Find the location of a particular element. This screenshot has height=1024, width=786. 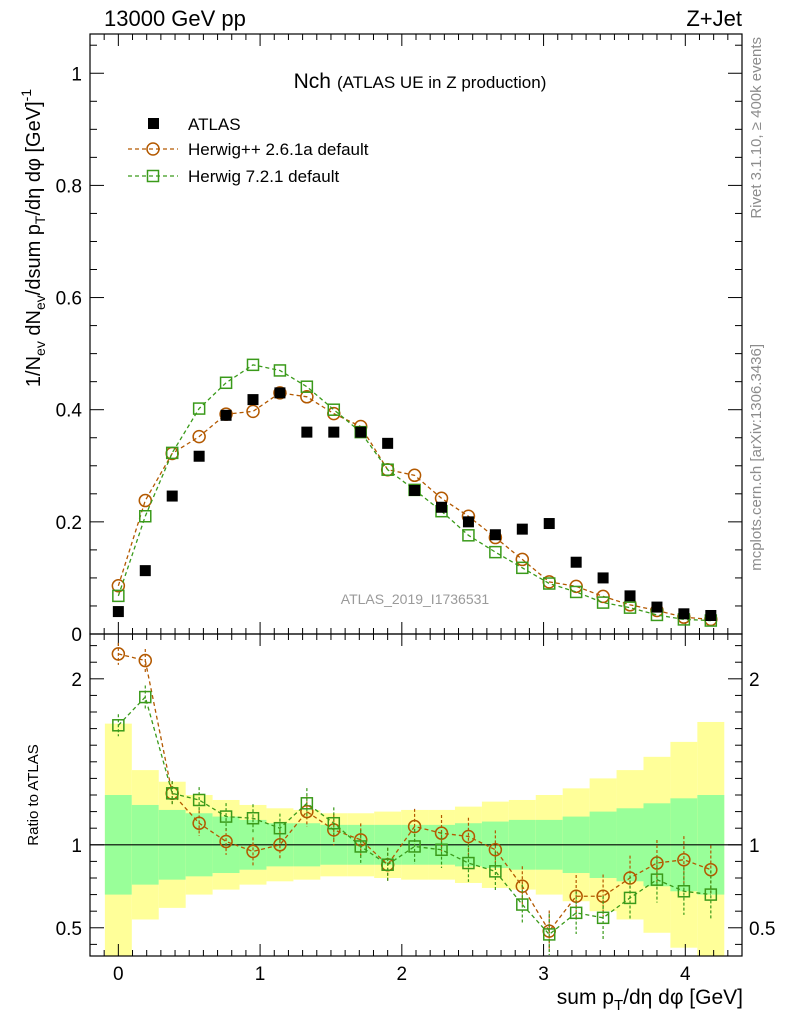

legend-label-herwig7: Herwig 7.2.1 default is located at coordinates (263, 176).